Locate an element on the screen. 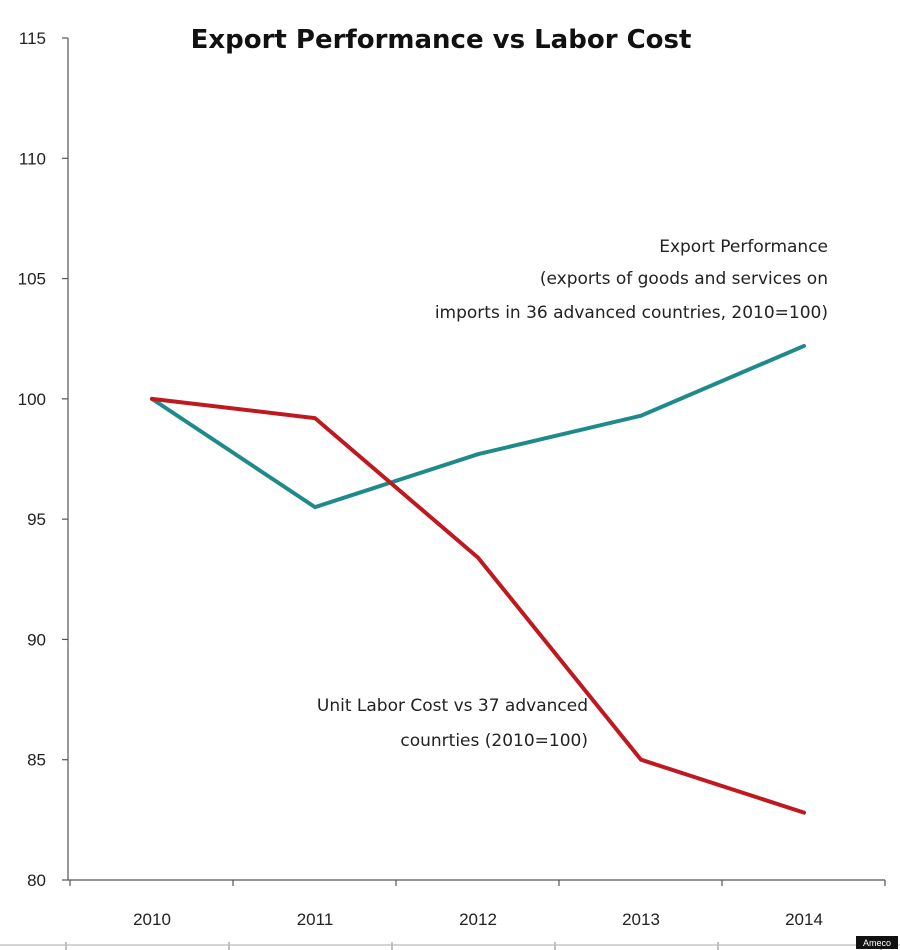 The width and height of the screenshot is (900, 950). x-tick-label: 2010 is located at coordinates (152, 919).